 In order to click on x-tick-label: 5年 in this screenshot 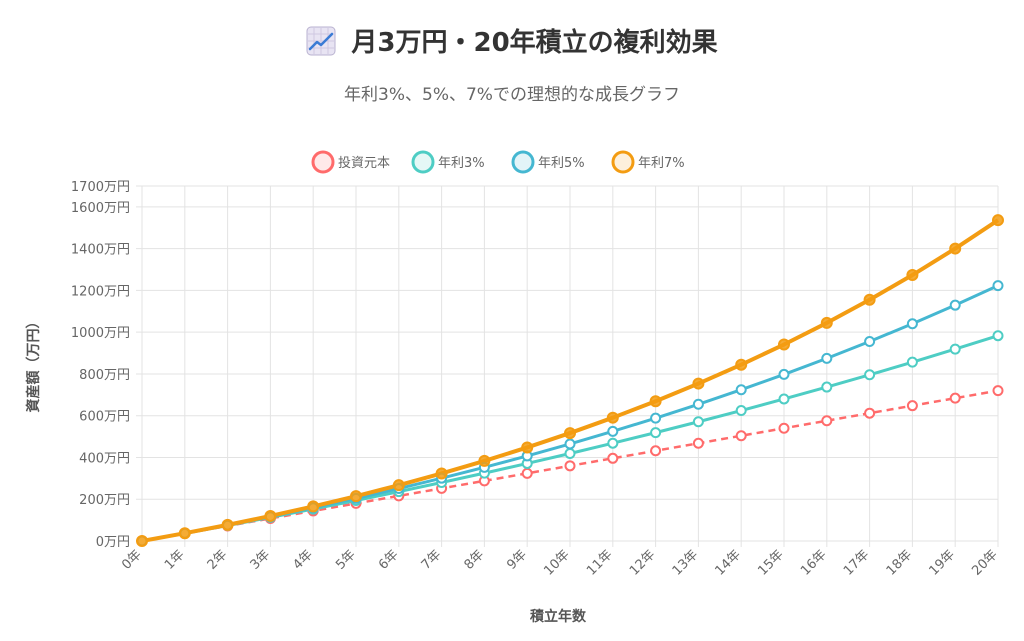, I will do `click(346, 560)`.